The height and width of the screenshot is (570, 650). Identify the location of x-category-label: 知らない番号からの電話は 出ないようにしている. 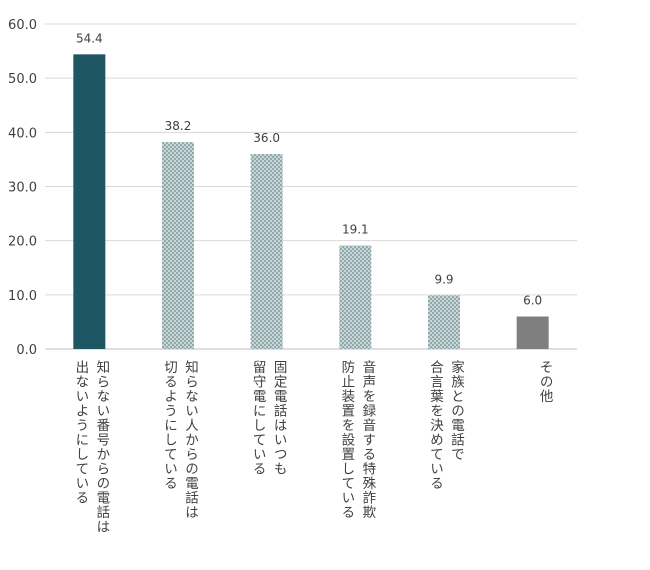
(91, 447).